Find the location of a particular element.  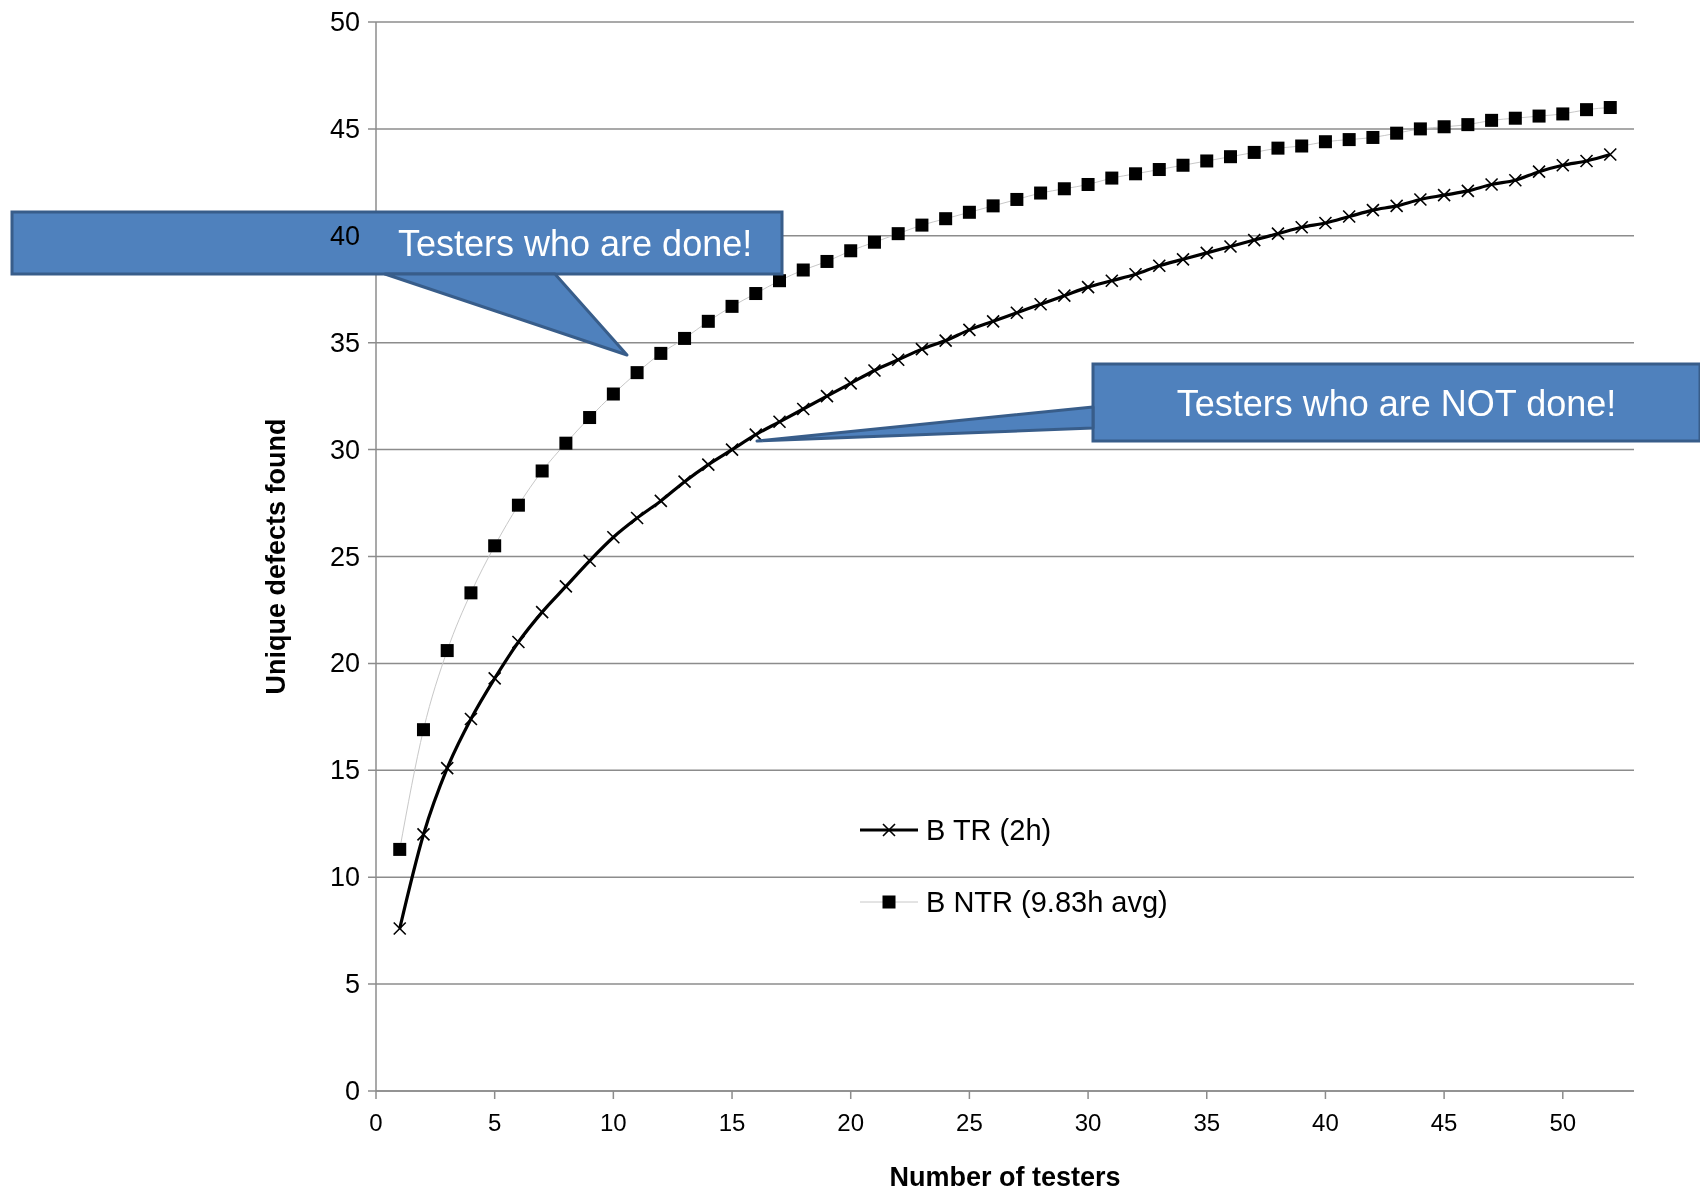

x-tick-label: 30 is located at coordinates (1088, 1122).